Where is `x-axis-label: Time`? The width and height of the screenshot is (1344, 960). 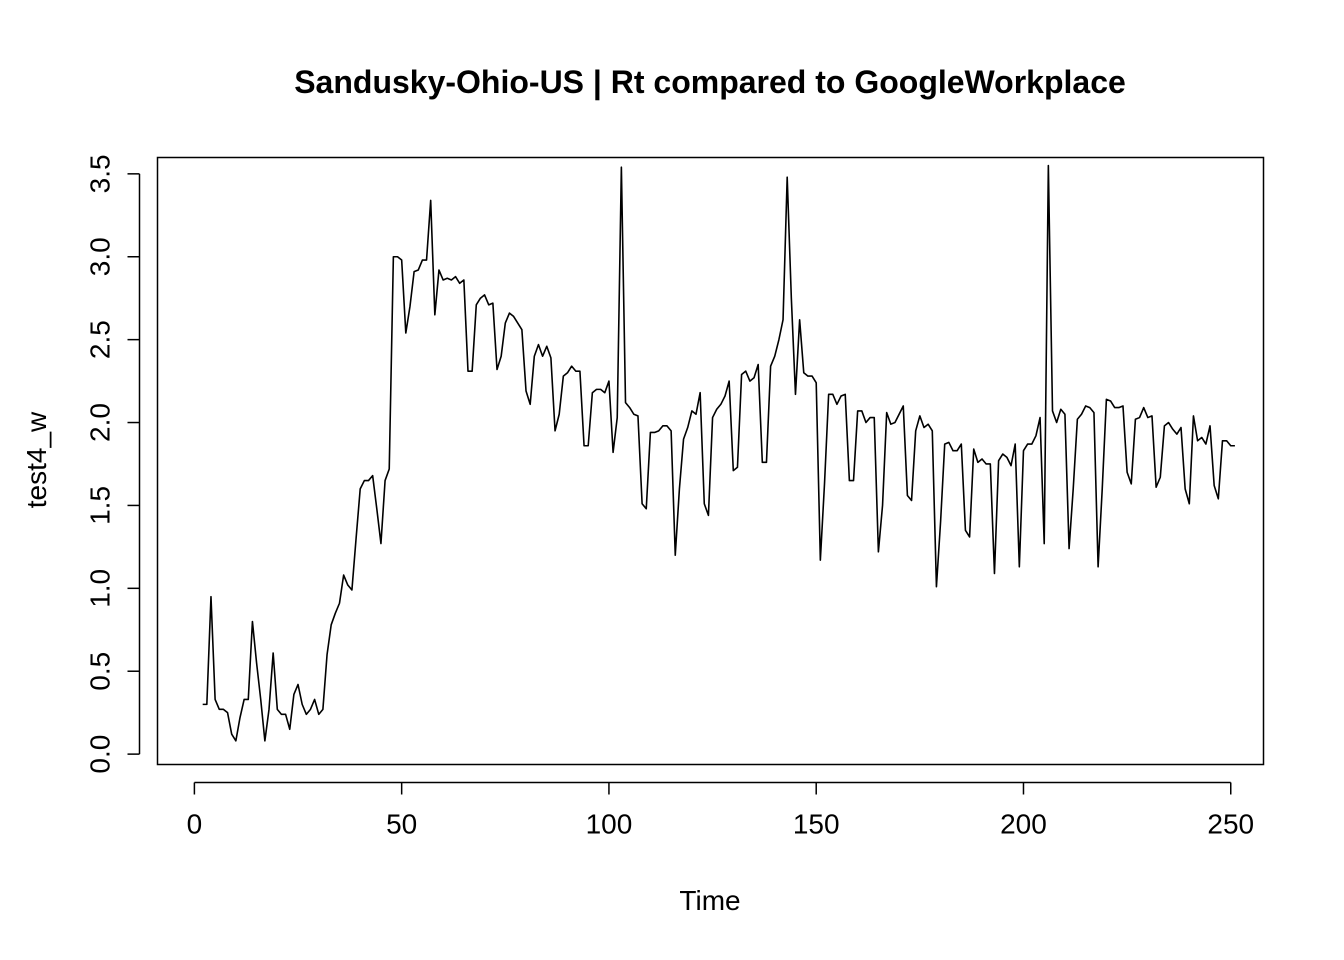
x-axis-label: Time is located at coordinates (709, 900).